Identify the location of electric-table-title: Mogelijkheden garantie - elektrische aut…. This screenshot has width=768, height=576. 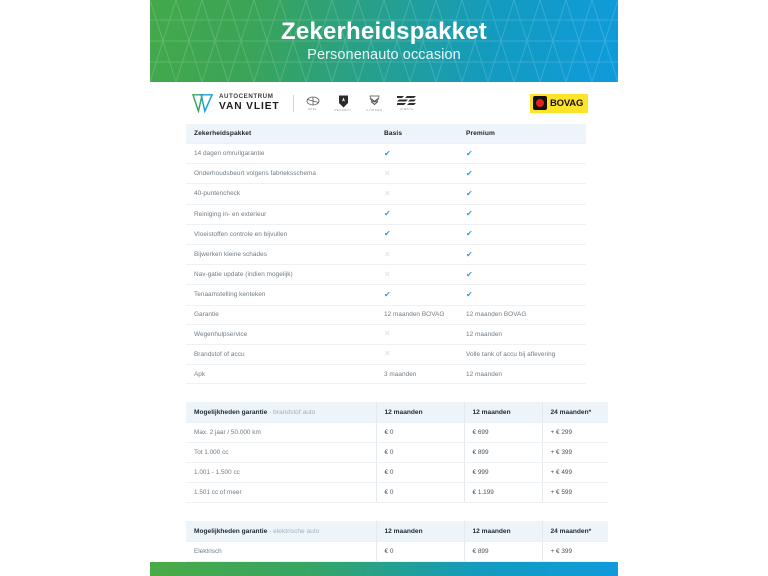
(281, 532).